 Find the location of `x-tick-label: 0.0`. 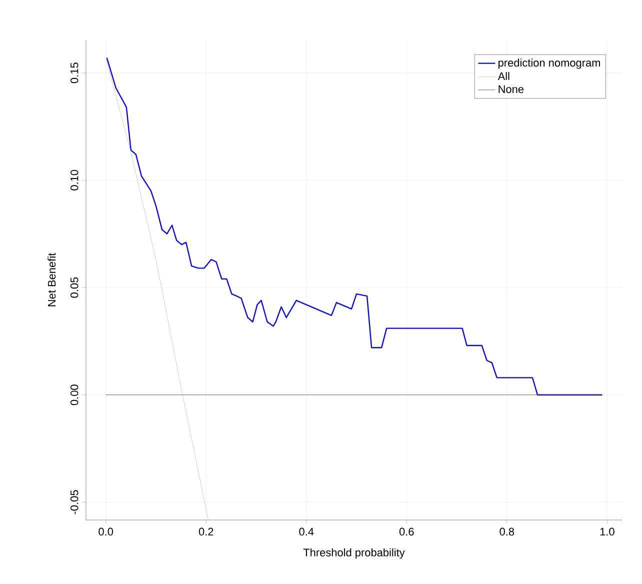

x-tick-label: 0.0 is located at coordinates (106, 532).